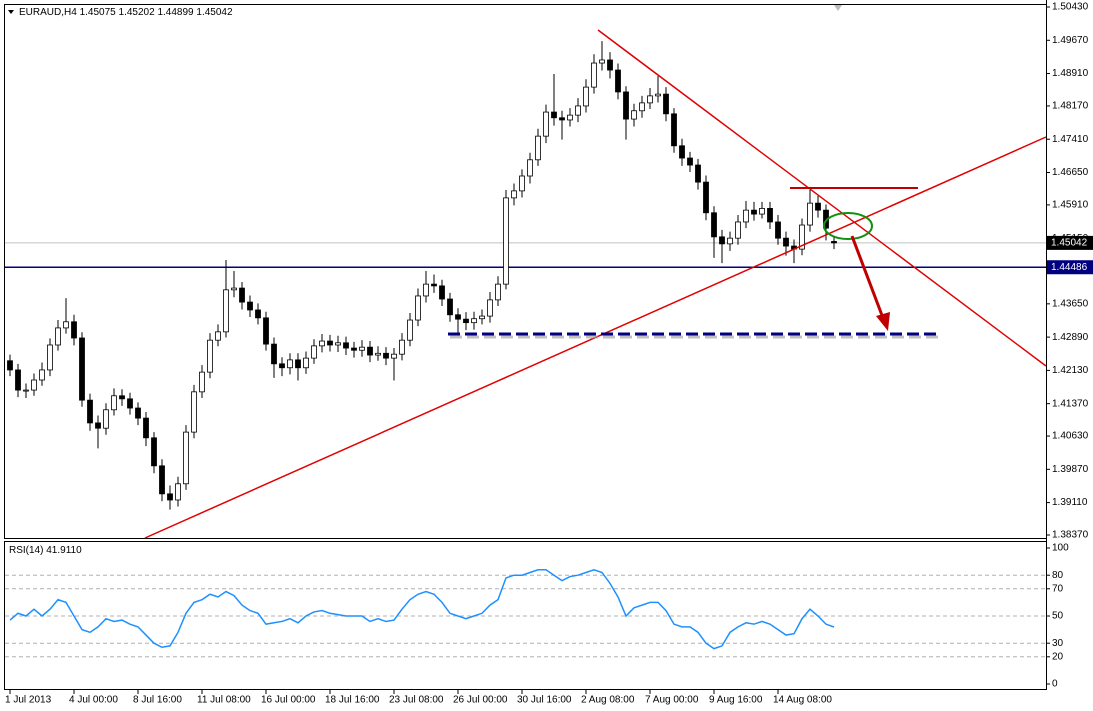 The height and width of the screenshot is (711, 1093). What do you see at coordinates (288, 700) in the screenshot?
I see `x-tick-label: 16 Jul 00:00` at bounding box center [288, 700].